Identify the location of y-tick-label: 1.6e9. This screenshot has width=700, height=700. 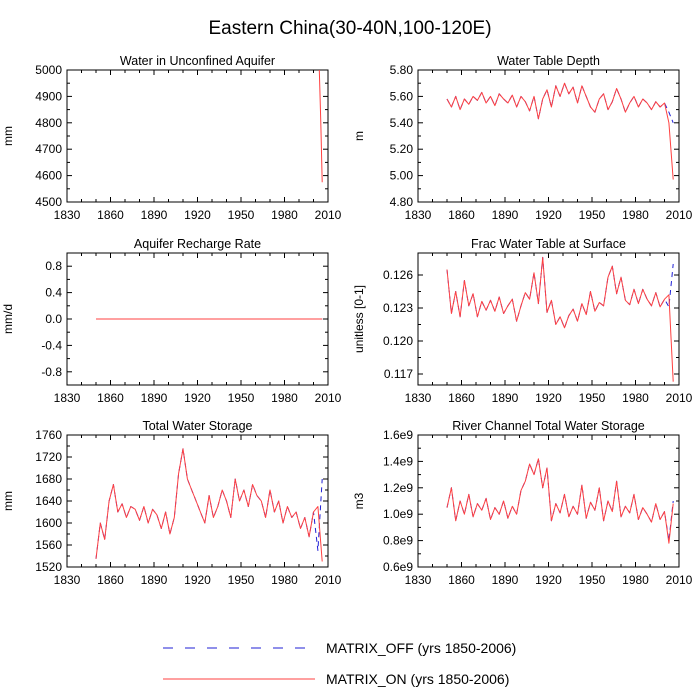
(398, 435).